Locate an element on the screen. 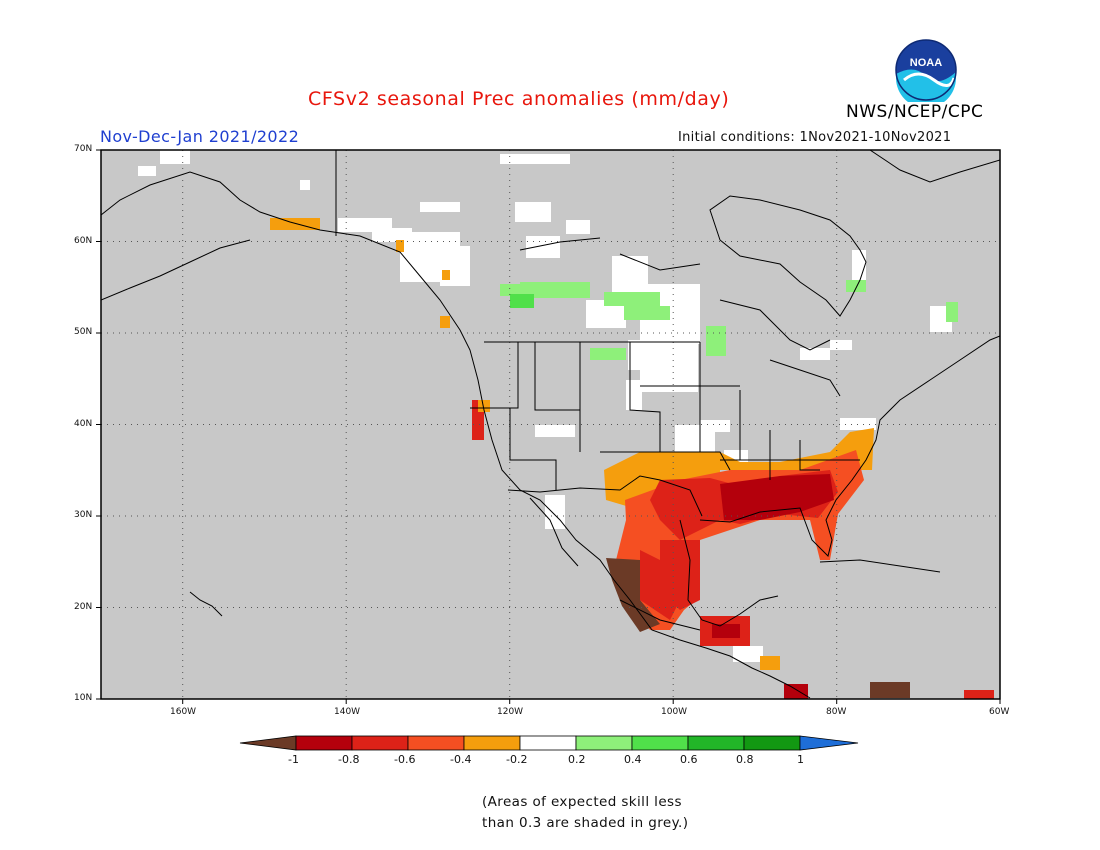  lat-label-40n: 40N is located at coordinates (83, 424).